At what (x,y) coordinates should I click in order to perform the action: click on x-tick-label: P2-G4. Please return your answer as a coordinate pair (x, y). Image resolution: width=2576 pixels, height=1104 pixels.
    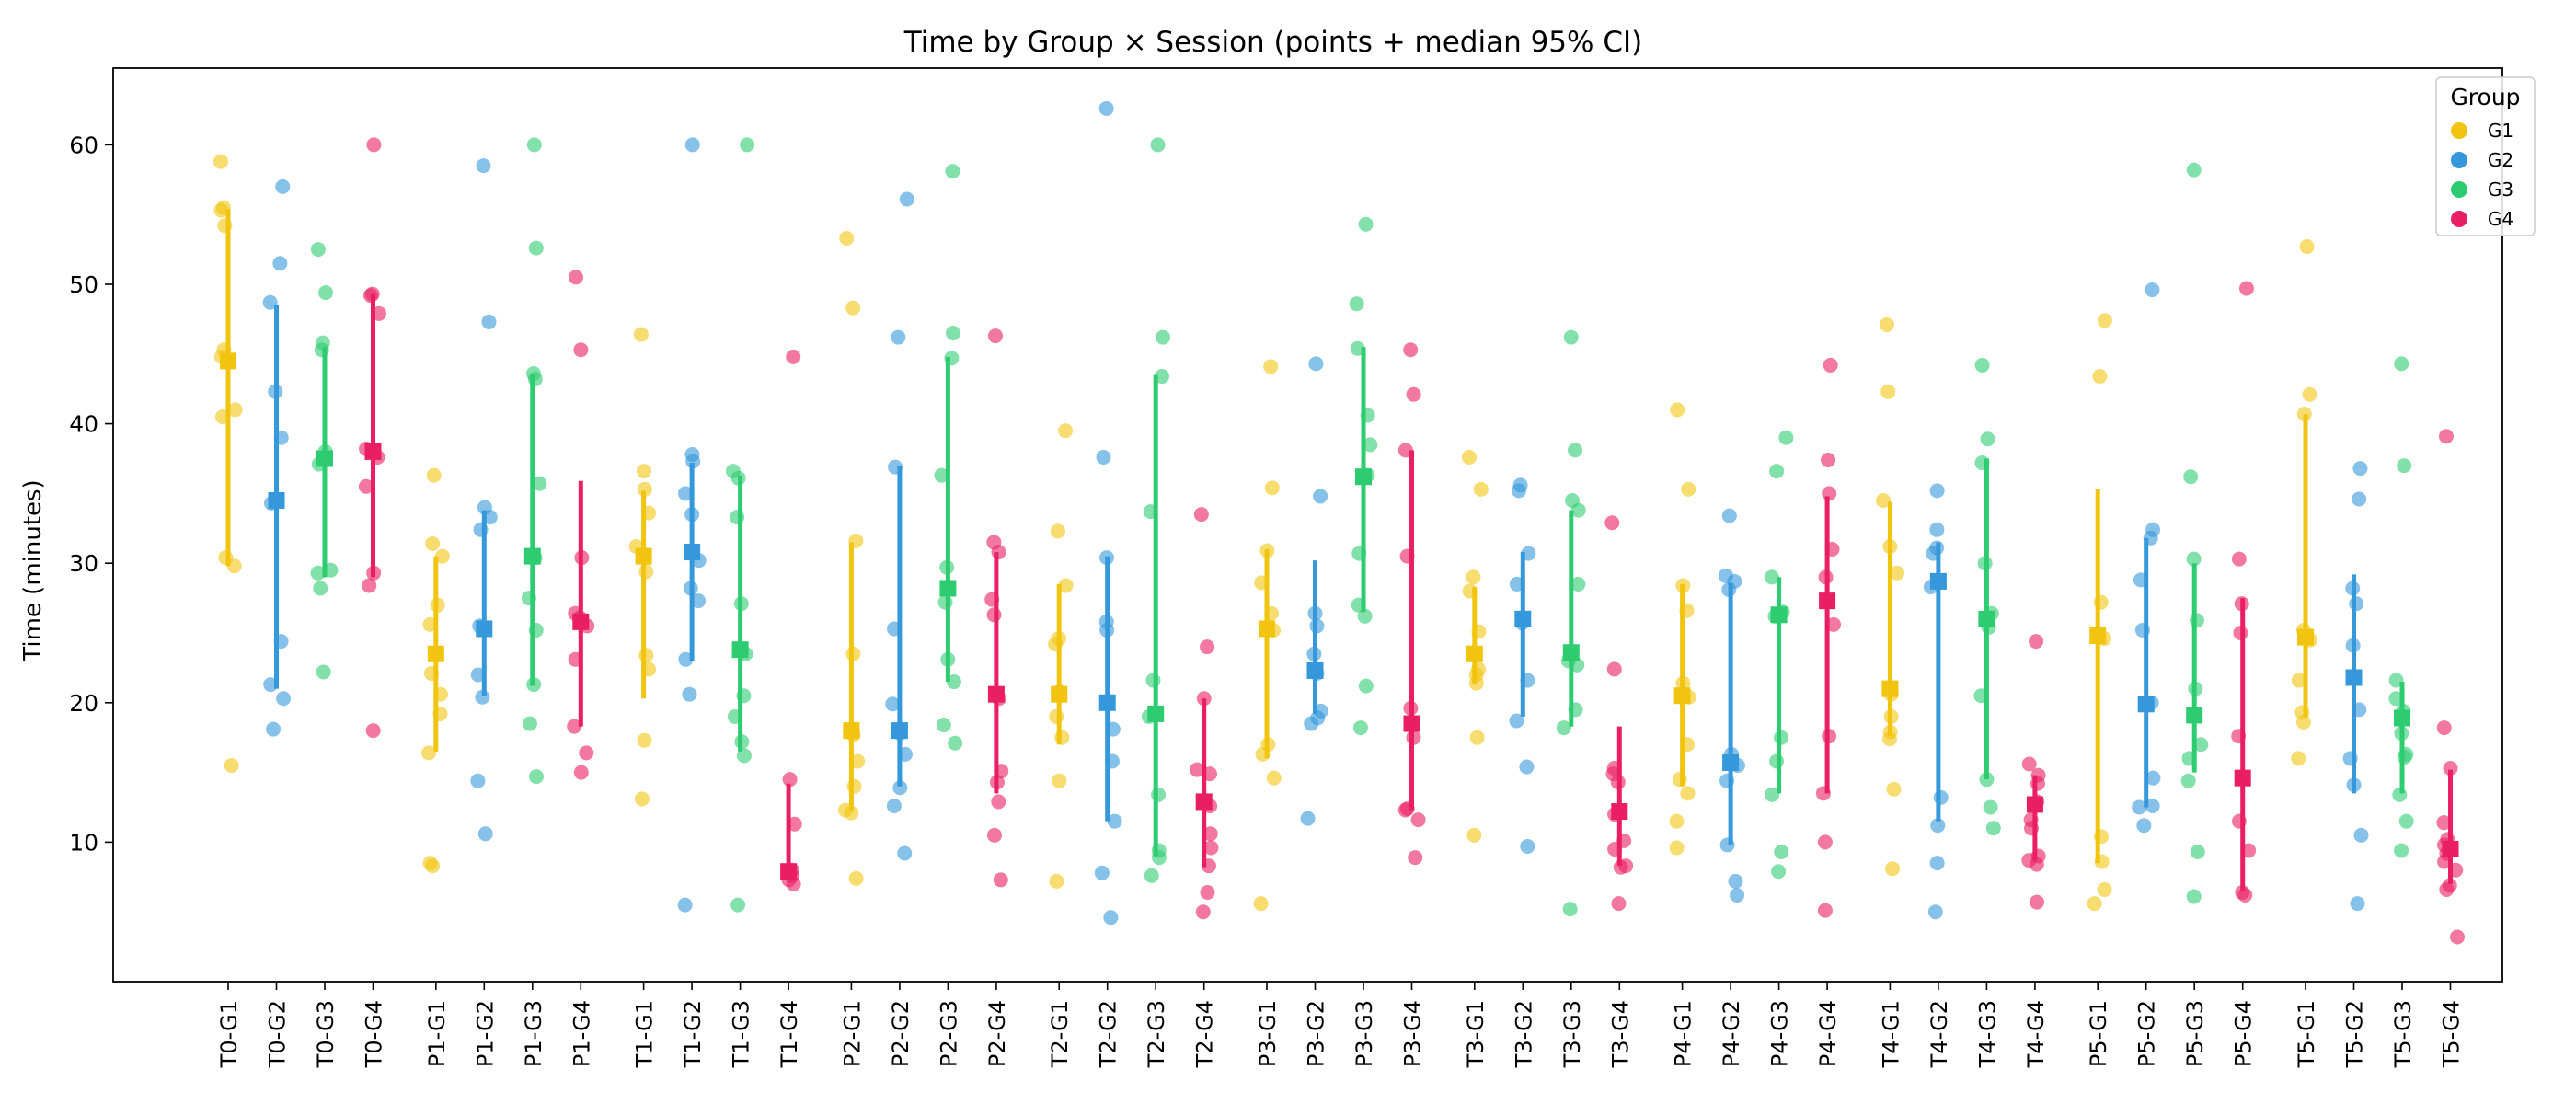
    Looking at the image, I should click on (997, 1033).